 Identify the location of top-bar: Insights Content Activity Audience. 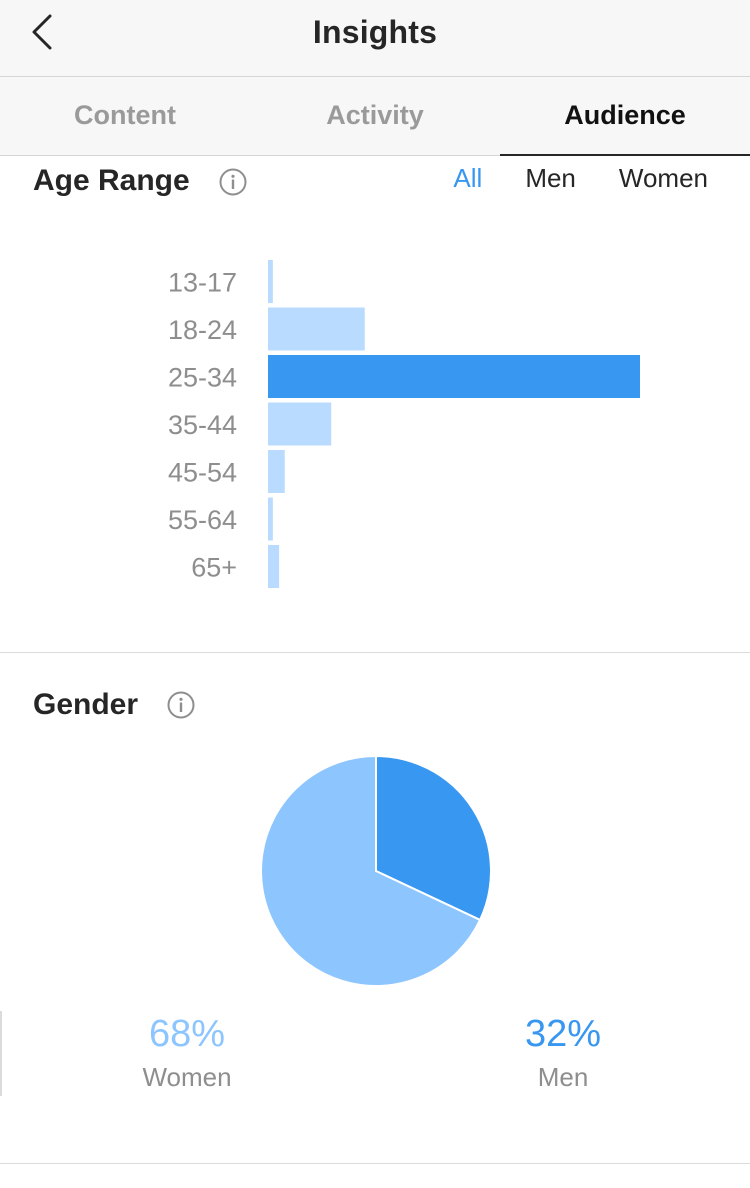
(375, 78).